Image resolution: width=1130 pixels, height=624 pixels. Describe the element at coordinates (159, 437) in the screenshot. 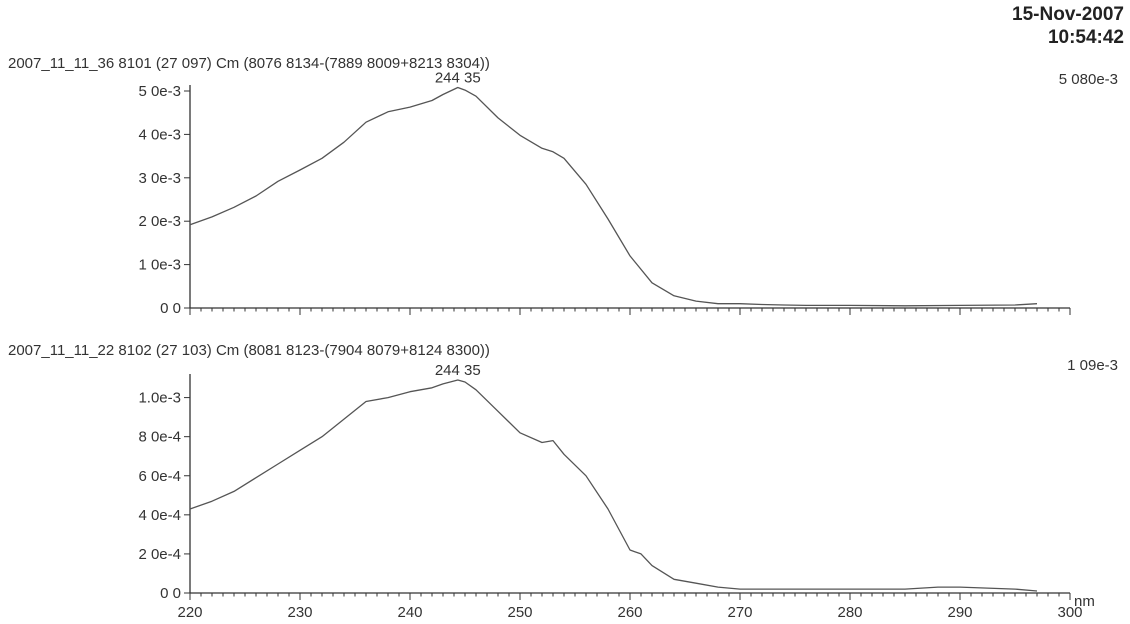

I see `panel-bottom-y-tick-label: 8 0e-4` at that location.